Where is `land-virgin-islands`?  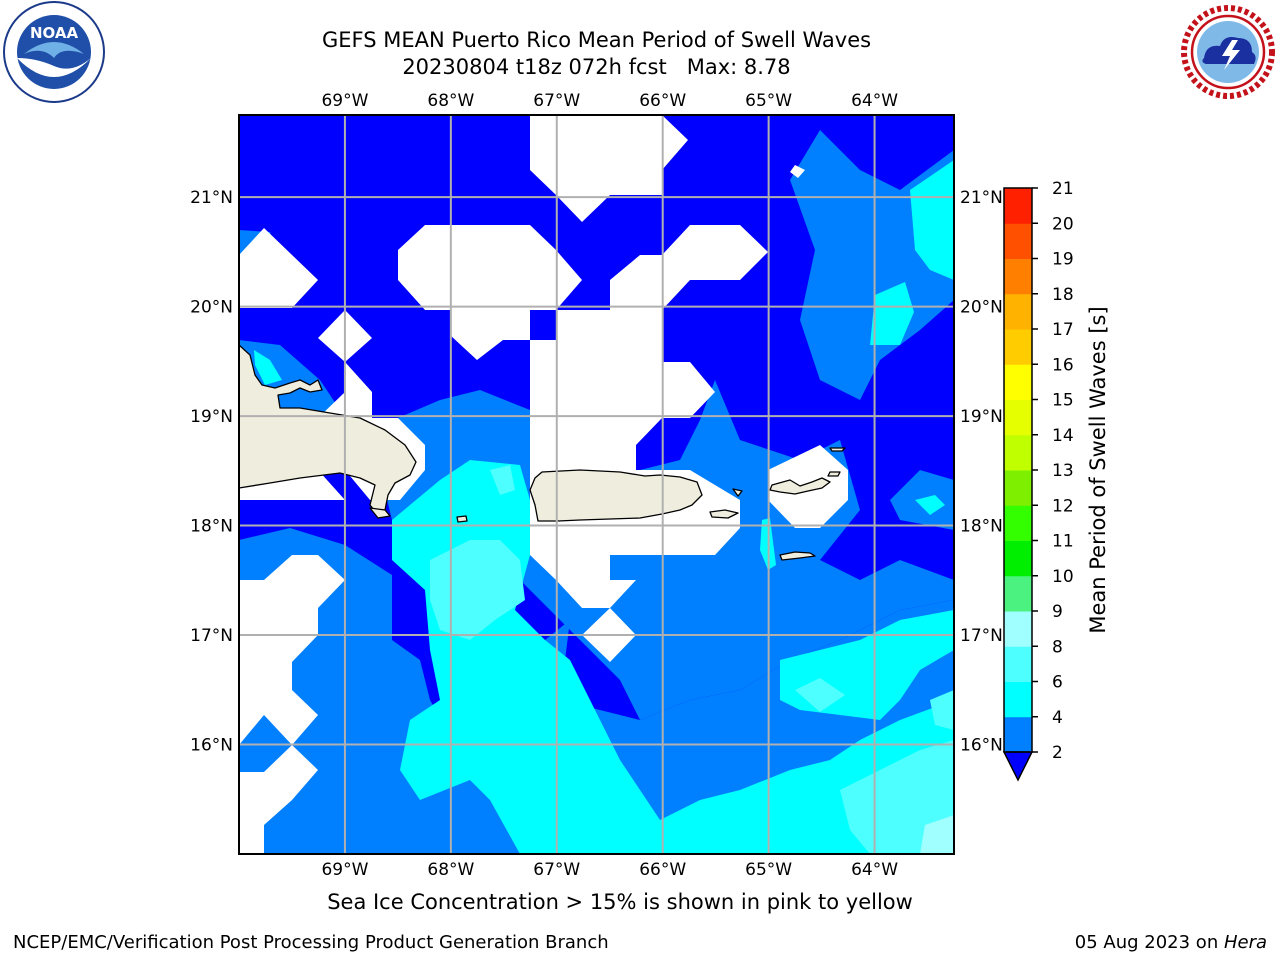 land-virgin-islands is located at coordinates (800, 486).